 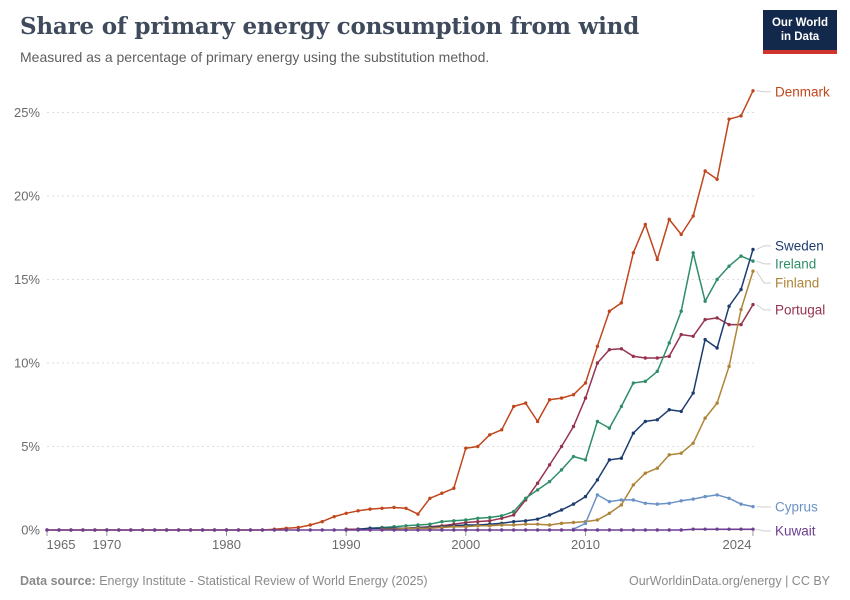 I want to click on point-ireland-1997, so click(x=430, y=524).